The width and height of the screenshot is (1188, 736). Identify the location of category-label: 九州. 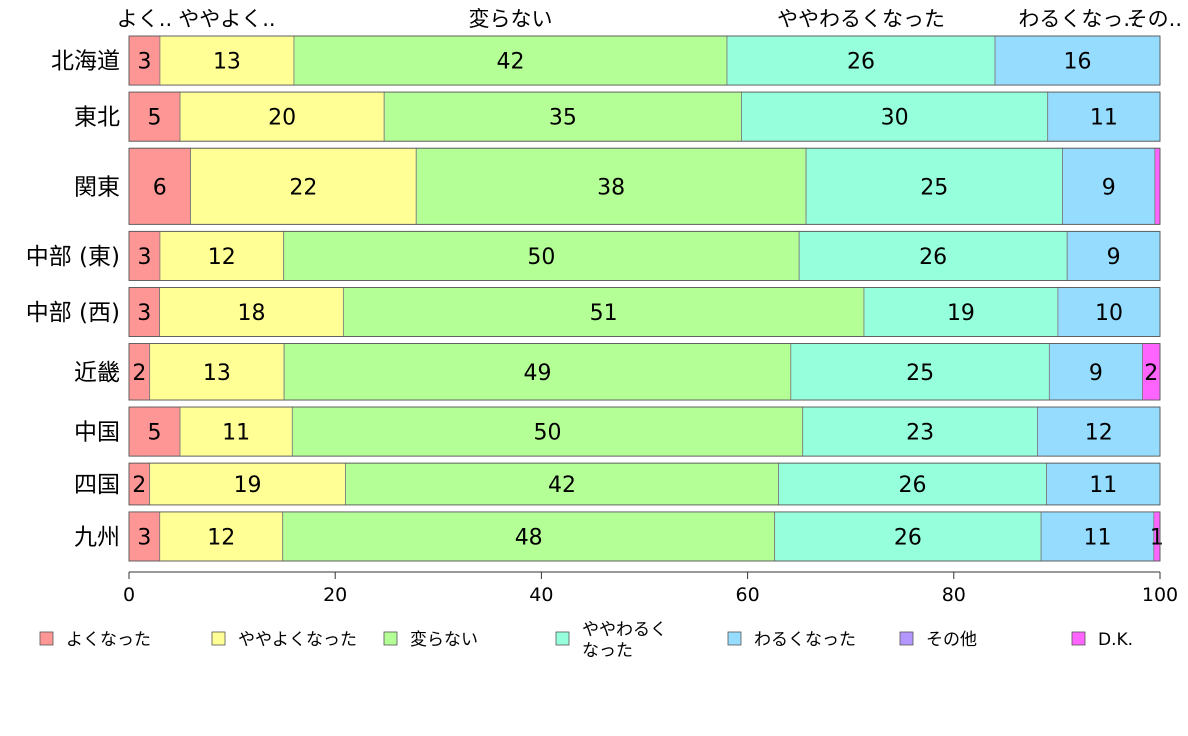
(97, 537).